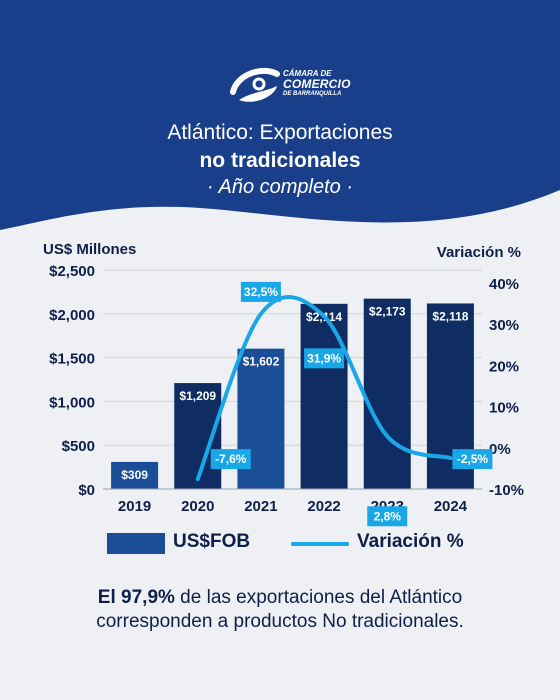 This screenshot has width=560, height=700. I want to click on x-tick-label: 2019, so click(134, 506).